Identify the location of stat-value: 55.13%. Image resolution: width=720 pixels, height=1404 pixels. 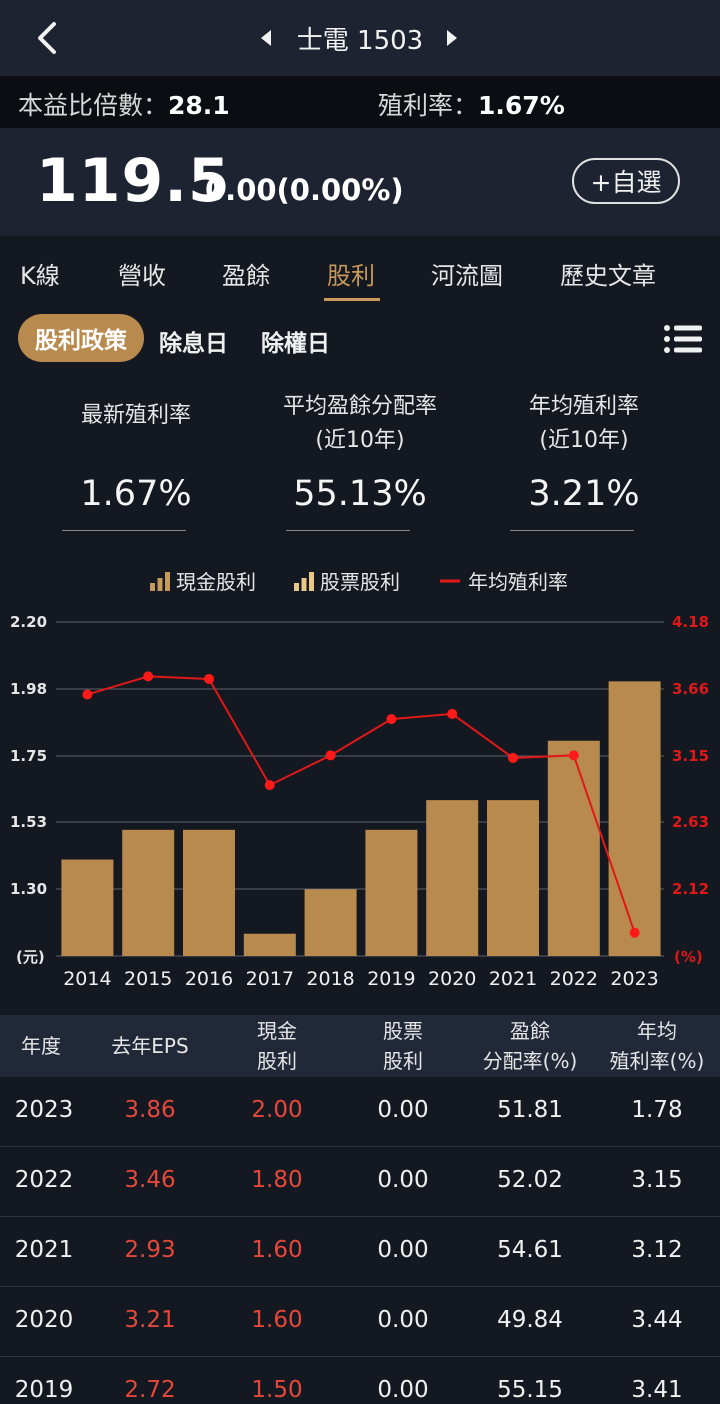
(360, 494).